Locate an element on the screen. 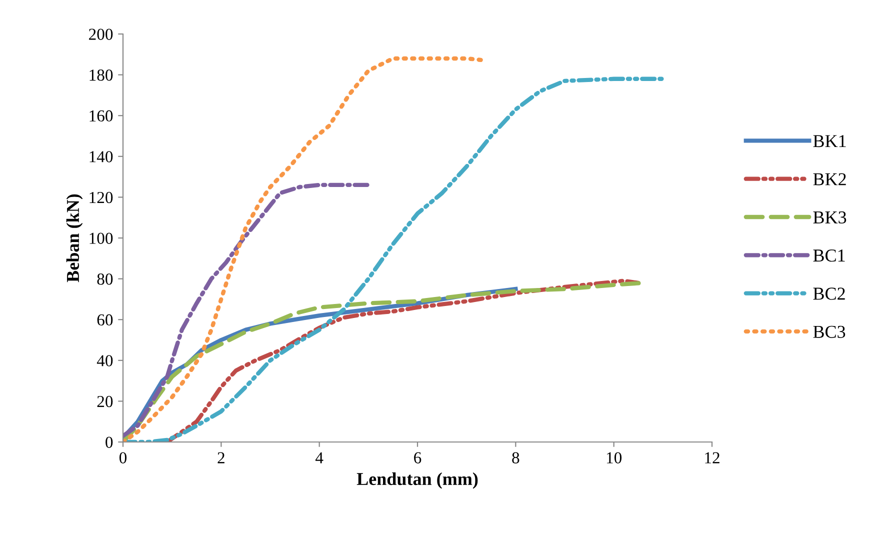 This screenshot has height=545, width=891. y-tick-label: 180 is located at coordinates (101, 75).